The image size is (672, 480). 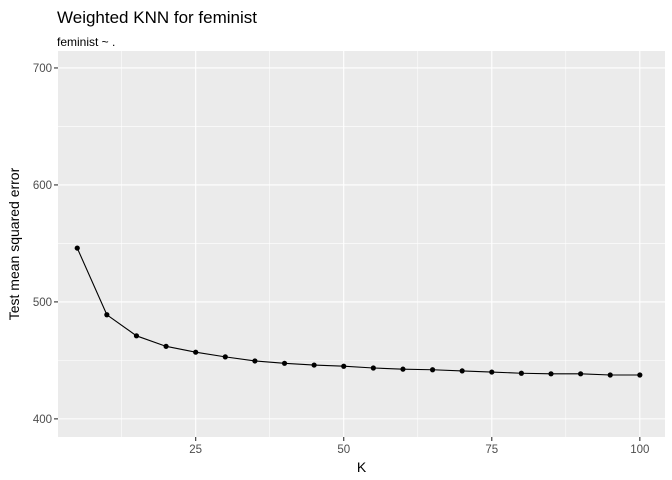 I want to click on y-tick-label: 700, so click(x=42, y=69).